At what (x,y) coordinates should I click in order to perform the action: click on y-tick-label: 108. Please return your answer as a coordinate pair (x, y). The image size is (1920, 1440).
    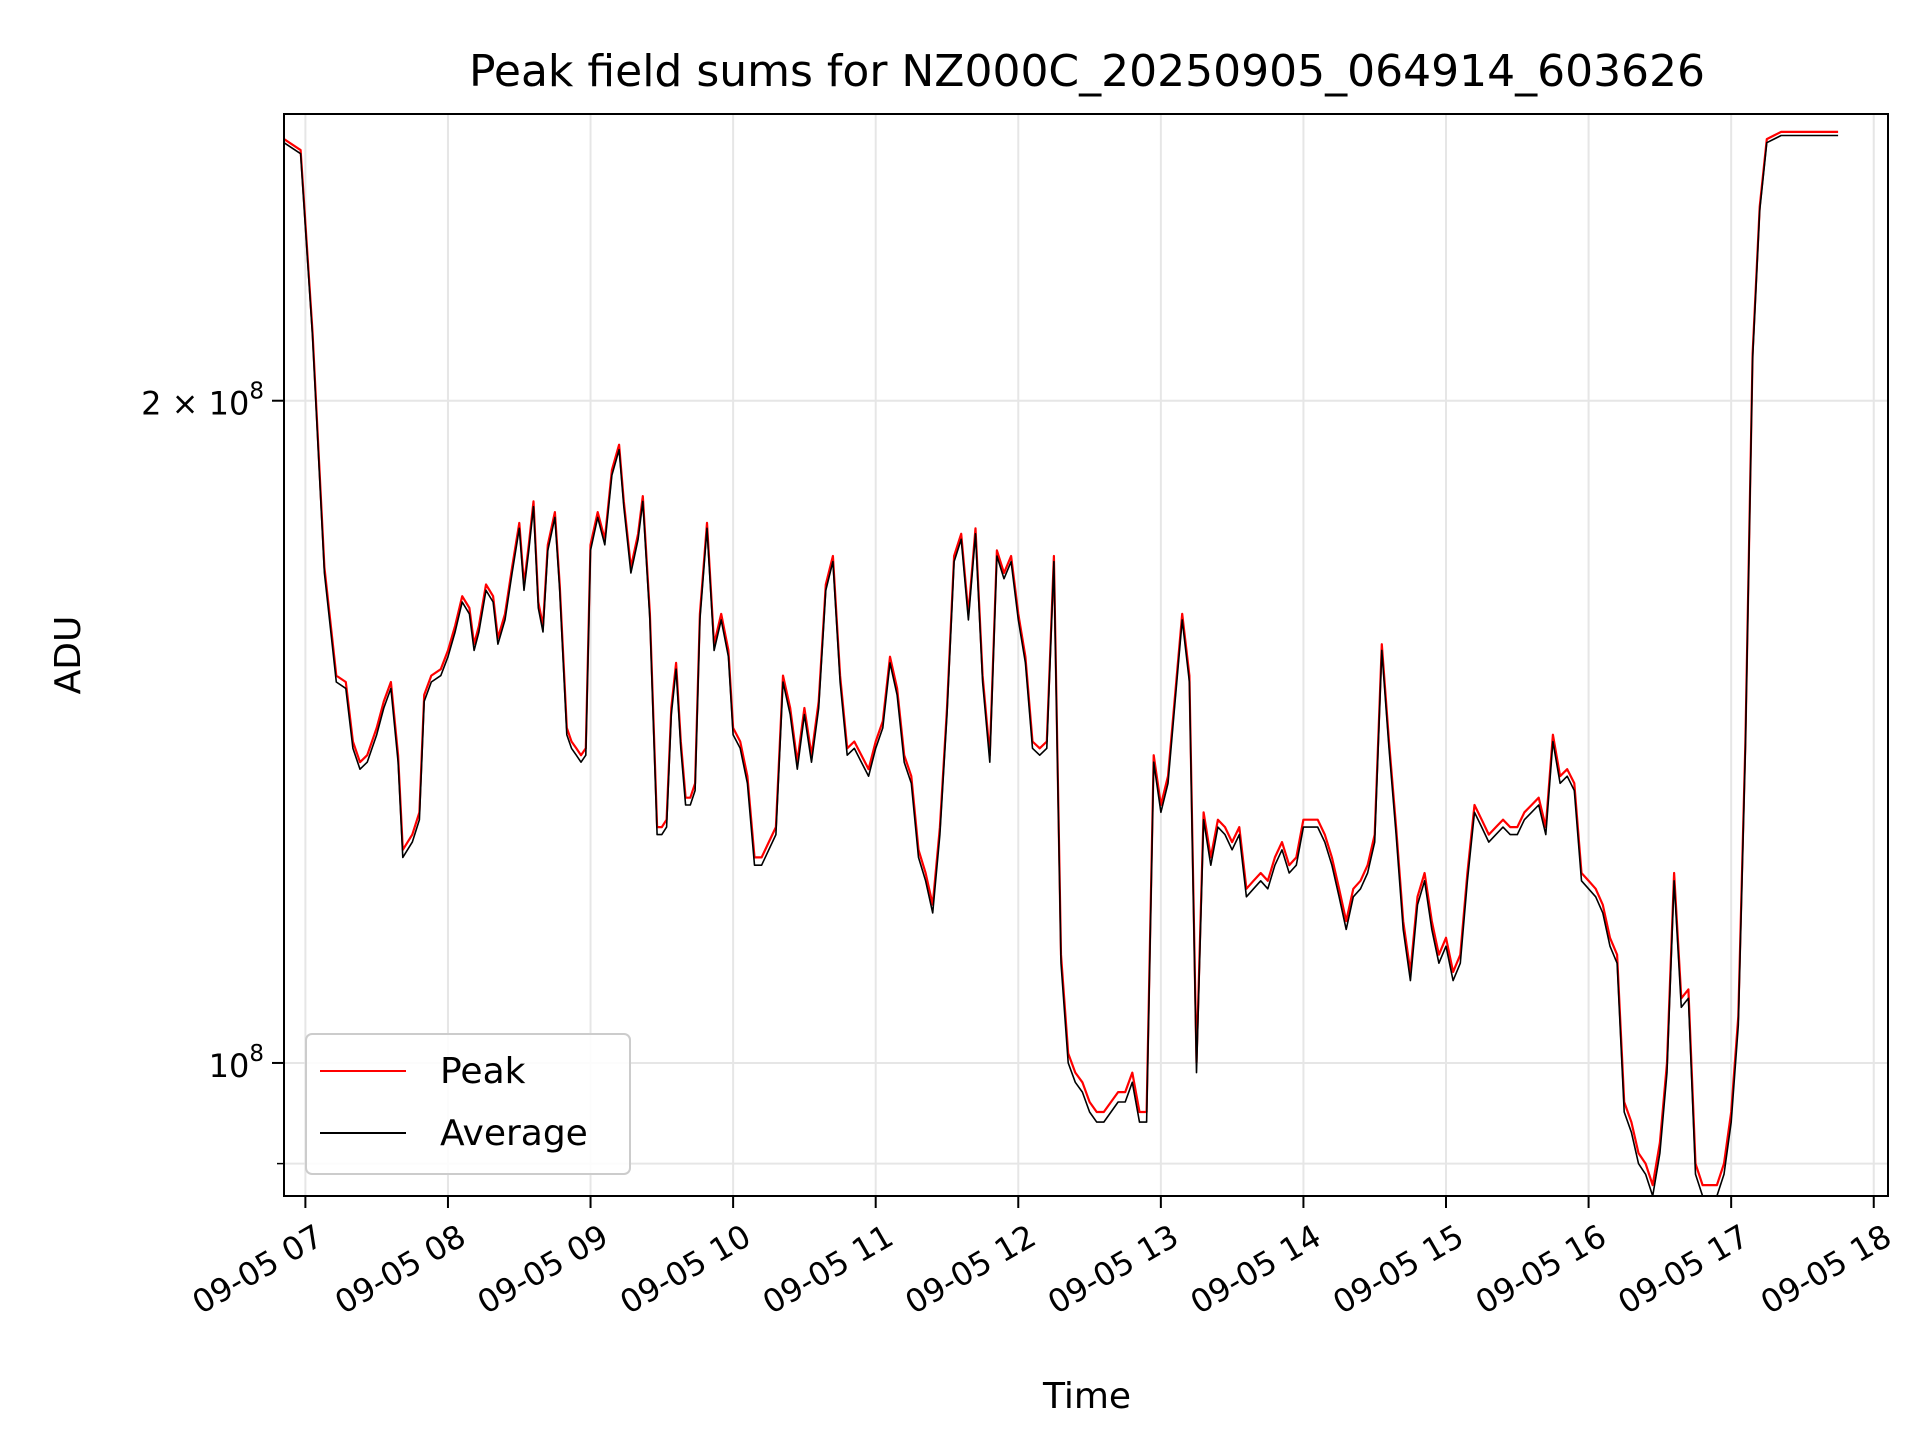
    Looking at the image, I should click on (236, 1063).